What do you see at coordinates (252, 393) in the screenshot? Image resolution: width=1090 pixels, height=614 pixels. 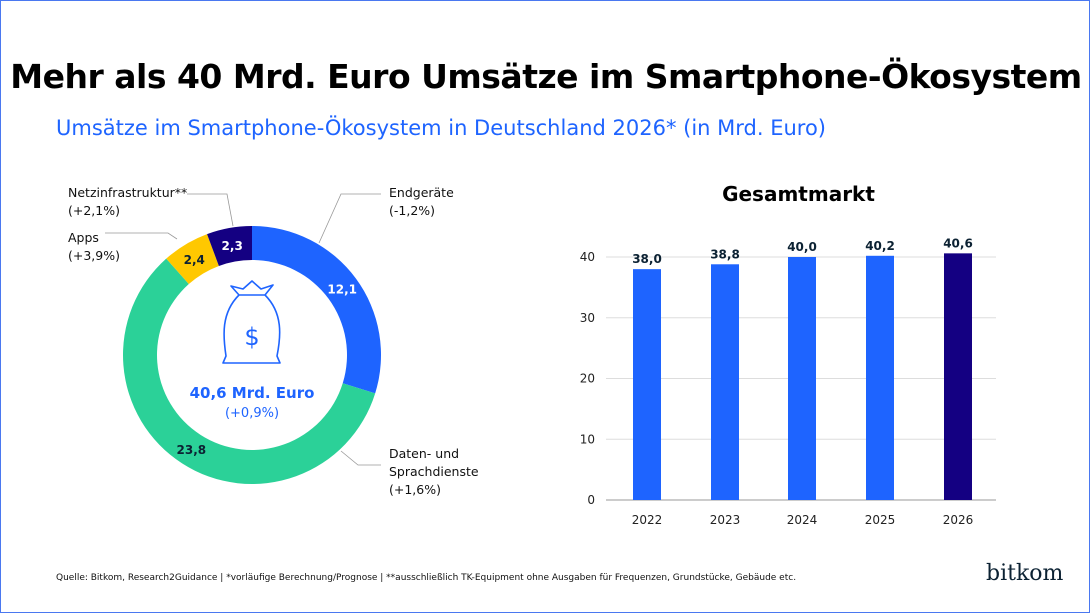 I see `donut-total: 40,6 Mrd. Euro` at bounding box center [252, 393].